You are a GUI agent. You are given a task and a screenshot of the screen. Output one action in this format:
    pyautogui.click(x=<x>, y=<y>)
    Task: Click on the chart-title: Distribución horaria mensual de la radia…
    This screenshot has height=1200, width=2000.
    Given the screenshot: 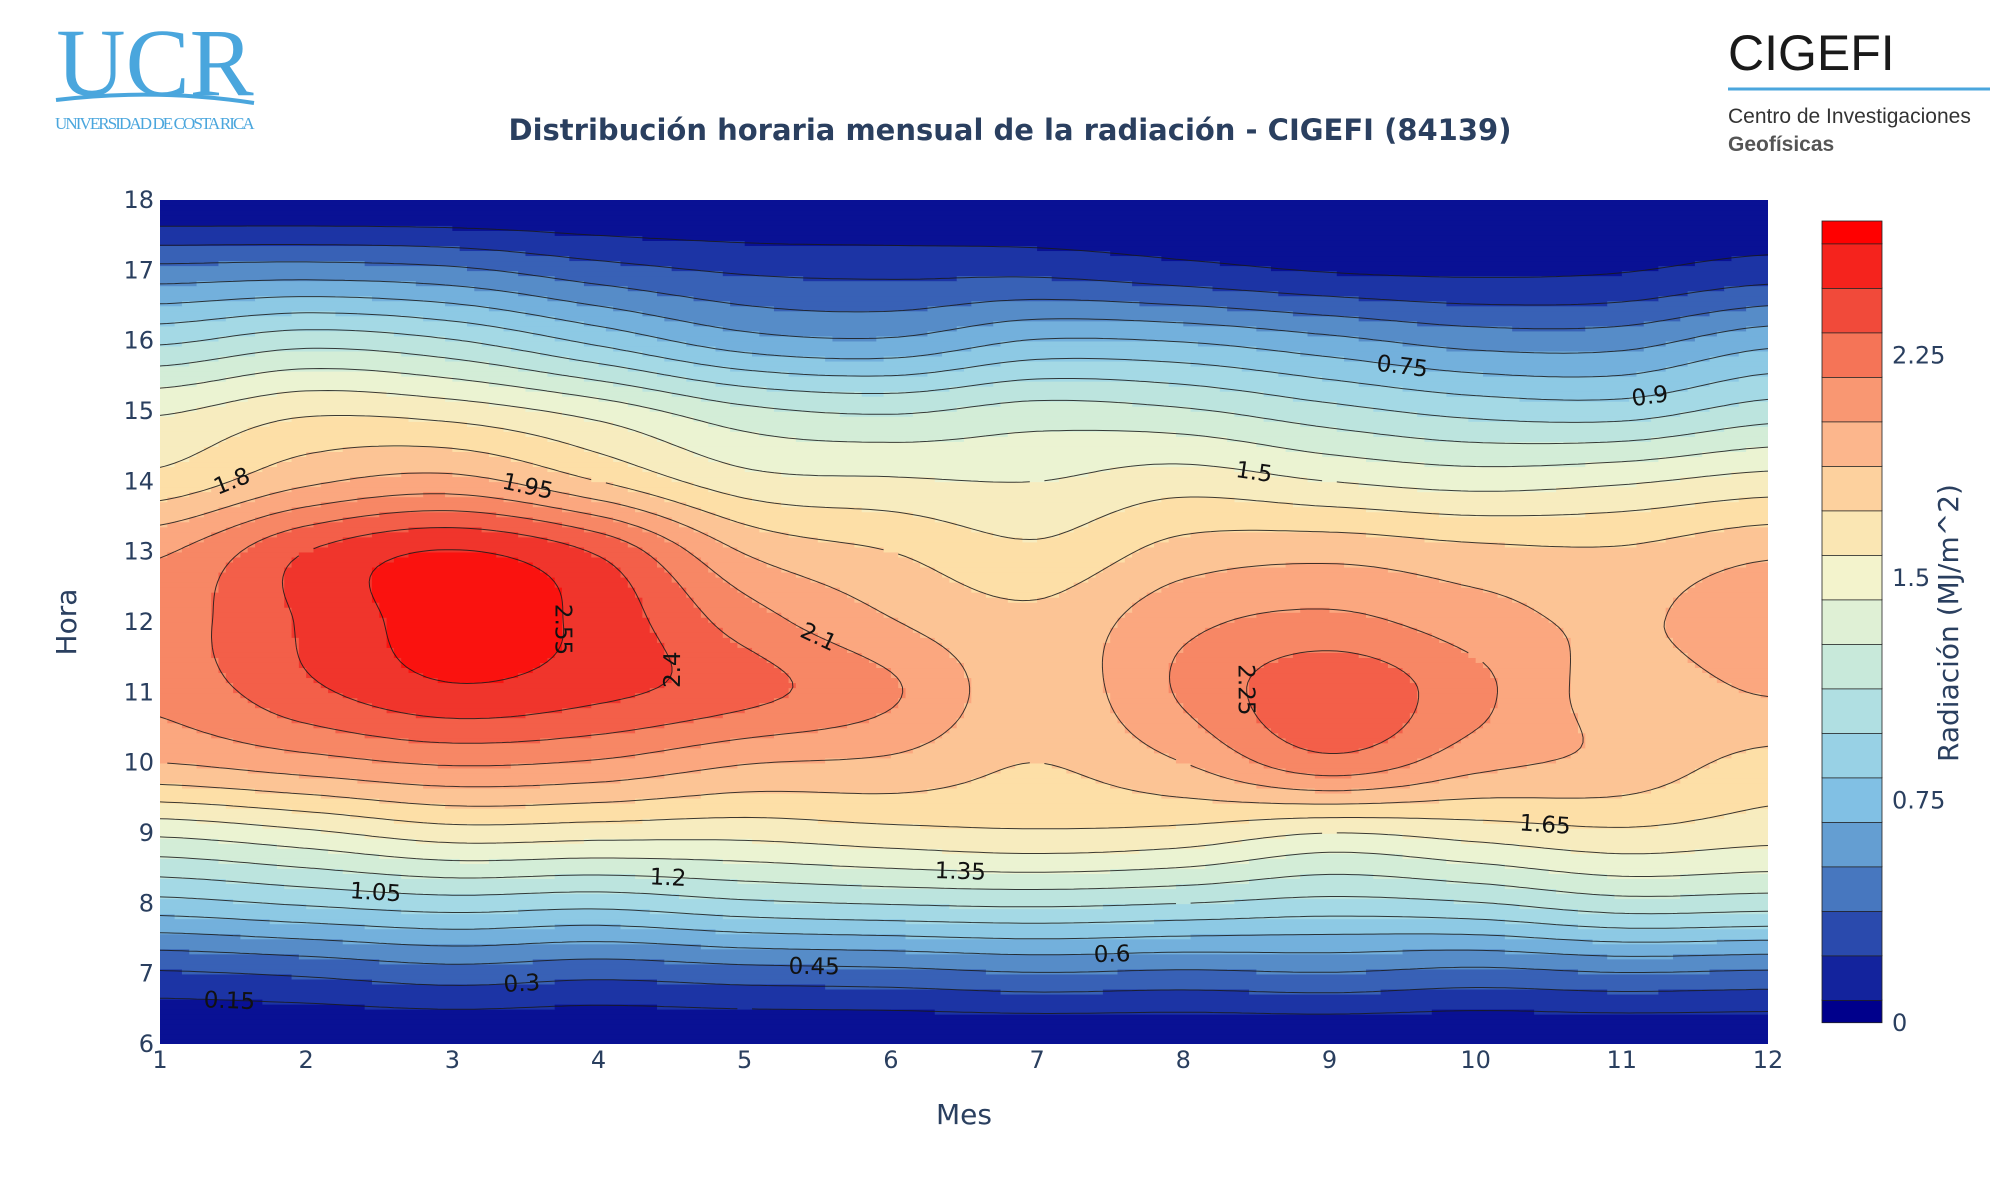 What is the action you would take?
    pyautogui.click(x=1010, y=130)
    